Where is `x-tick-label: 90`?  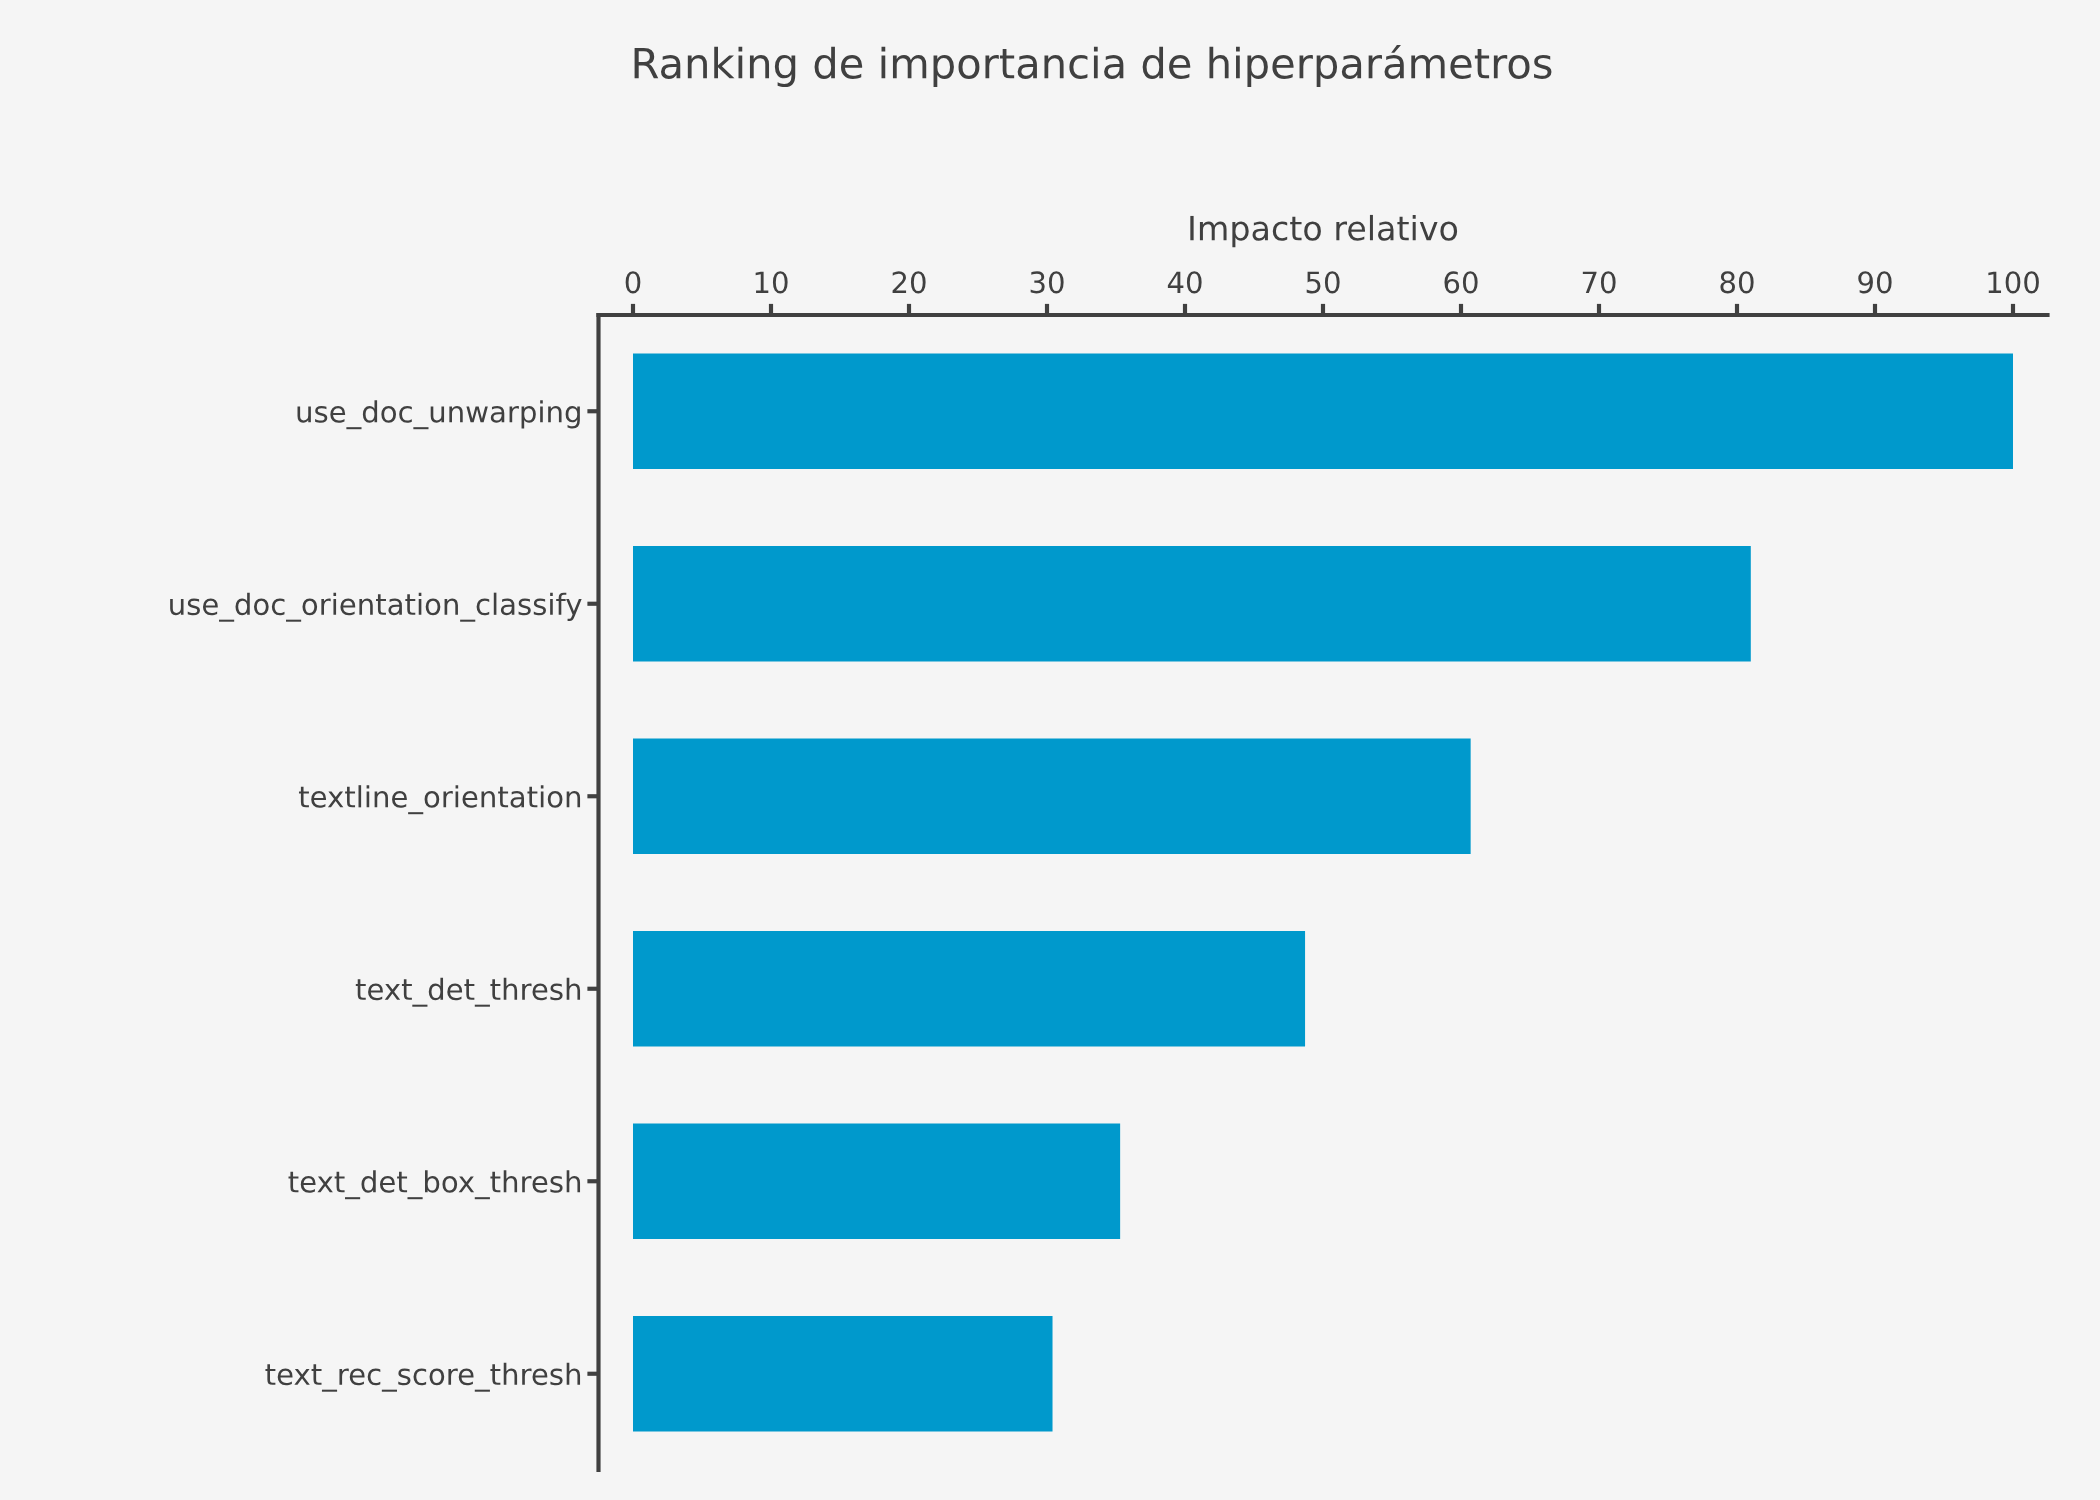 x-tick-label: 90 is located at coordinates (1875, 282).